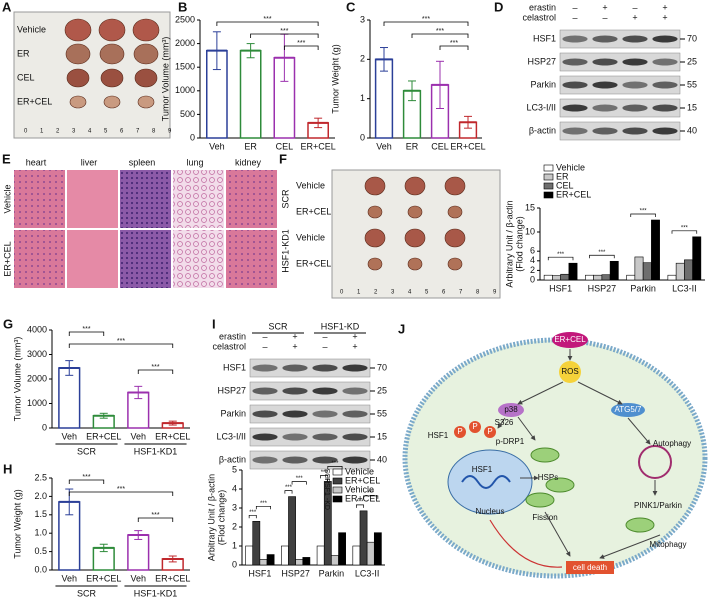 The height and width of the screenshot is (599, 709). I want to click on diagram-label: HSPs, so click(548, 477).